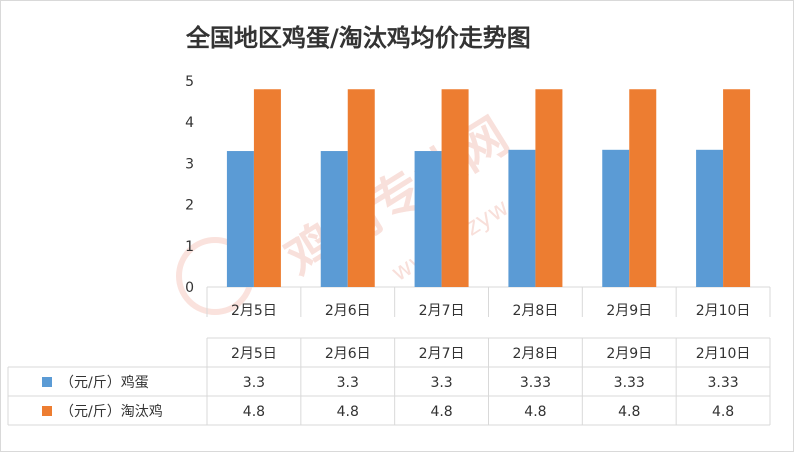 The image size is (794, 452). I want to click on legend-label: （元/斤）淘汰鸡, so click(111, 411).